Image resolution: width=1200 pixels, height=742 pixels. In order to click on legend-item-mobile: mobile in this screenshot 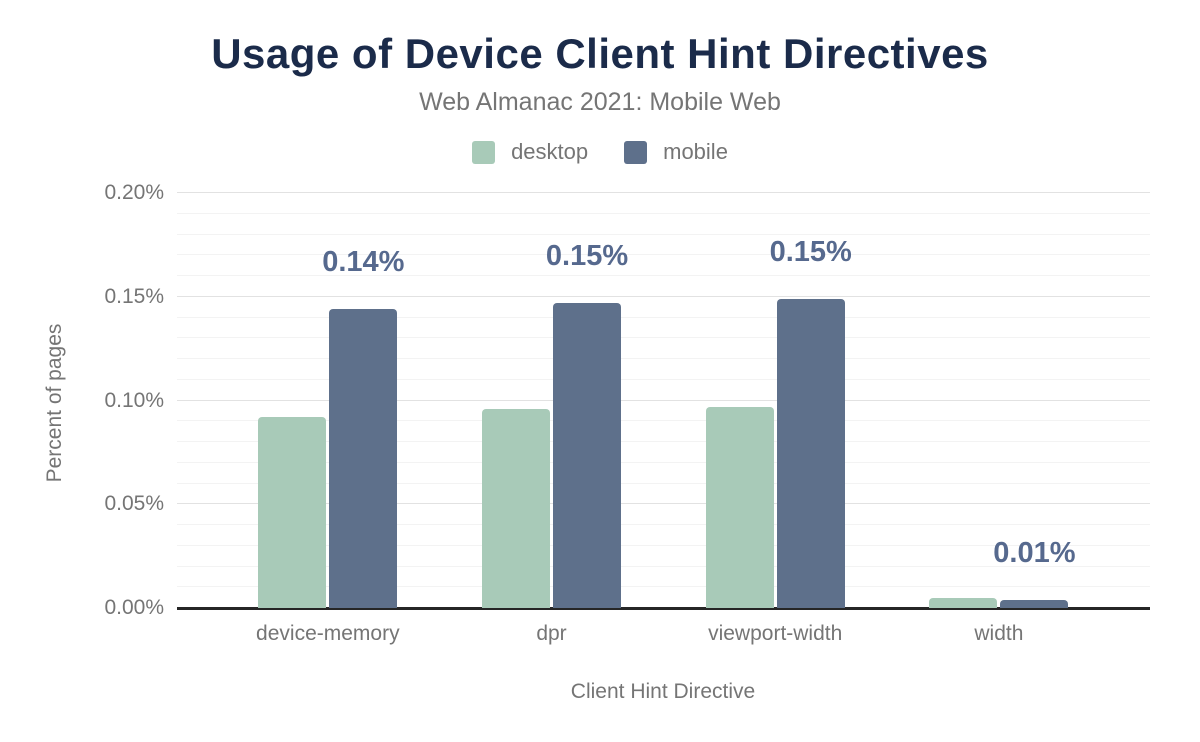, I will do `click(676, 152)`.